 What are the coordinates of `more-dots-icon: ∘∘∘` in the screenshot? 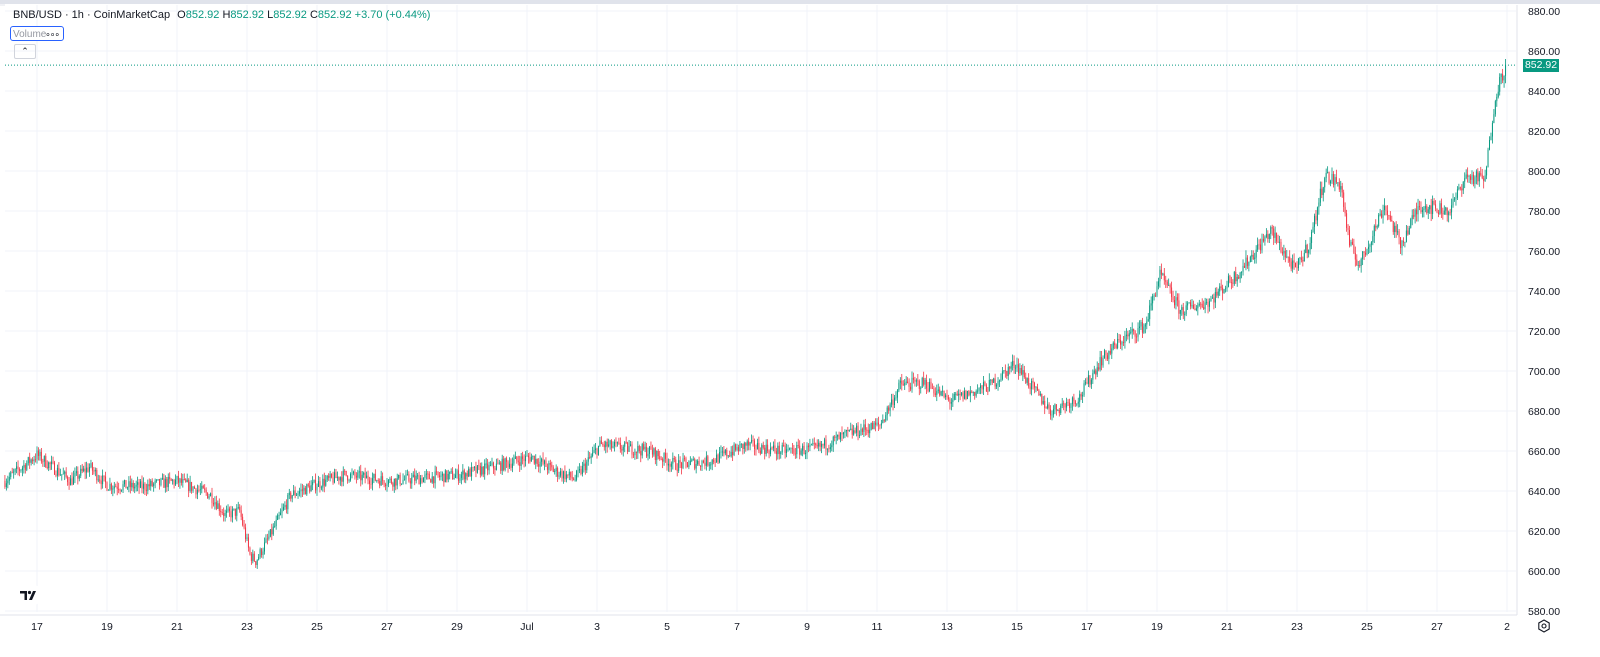 It's located at (52, 34).